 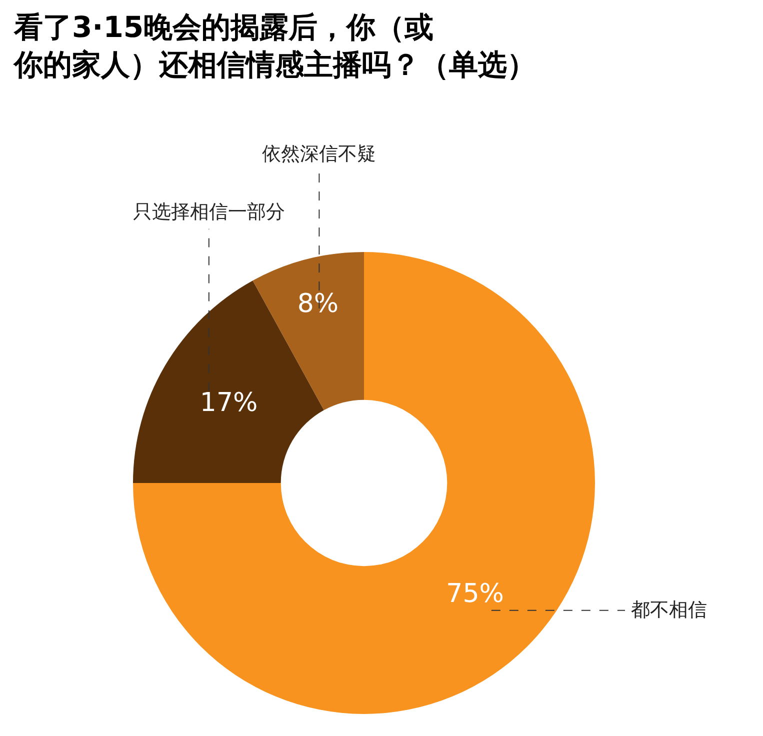 What do you see at coordinates (319, 154) in the screenshot?
I see `slice-label: 依然深信不疑` at bounding box center [319, 154].